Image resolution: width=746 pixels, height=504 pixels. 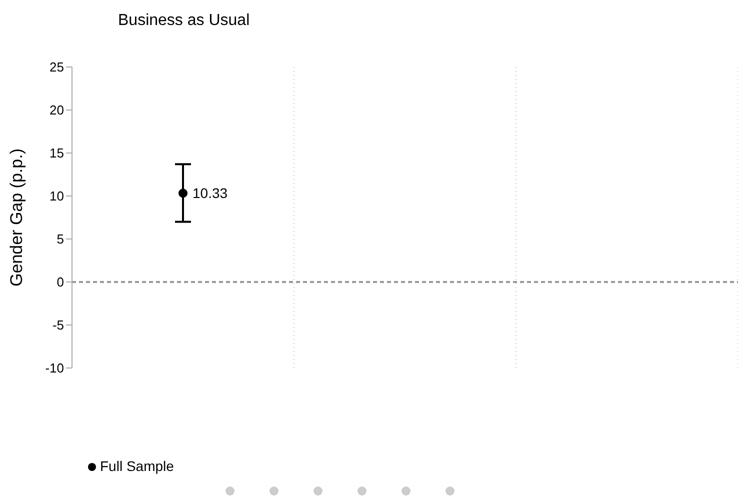 What do you see at coordinates (58, 325) in the screenshot?
I see `y-tick-label: -5` at bounding box center [58, 325].